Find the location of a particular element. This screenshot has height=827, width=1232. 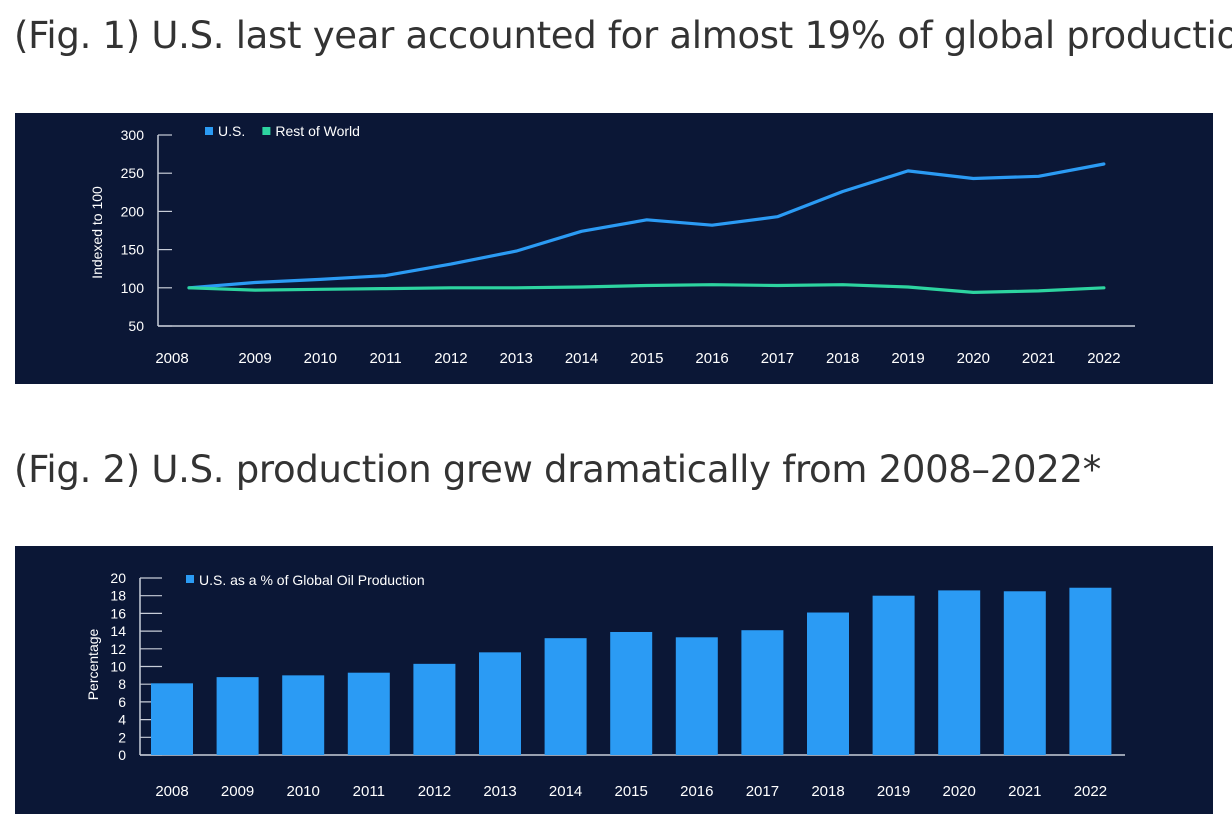

y-tick-label: 16 is located at coordinates (118, 613).